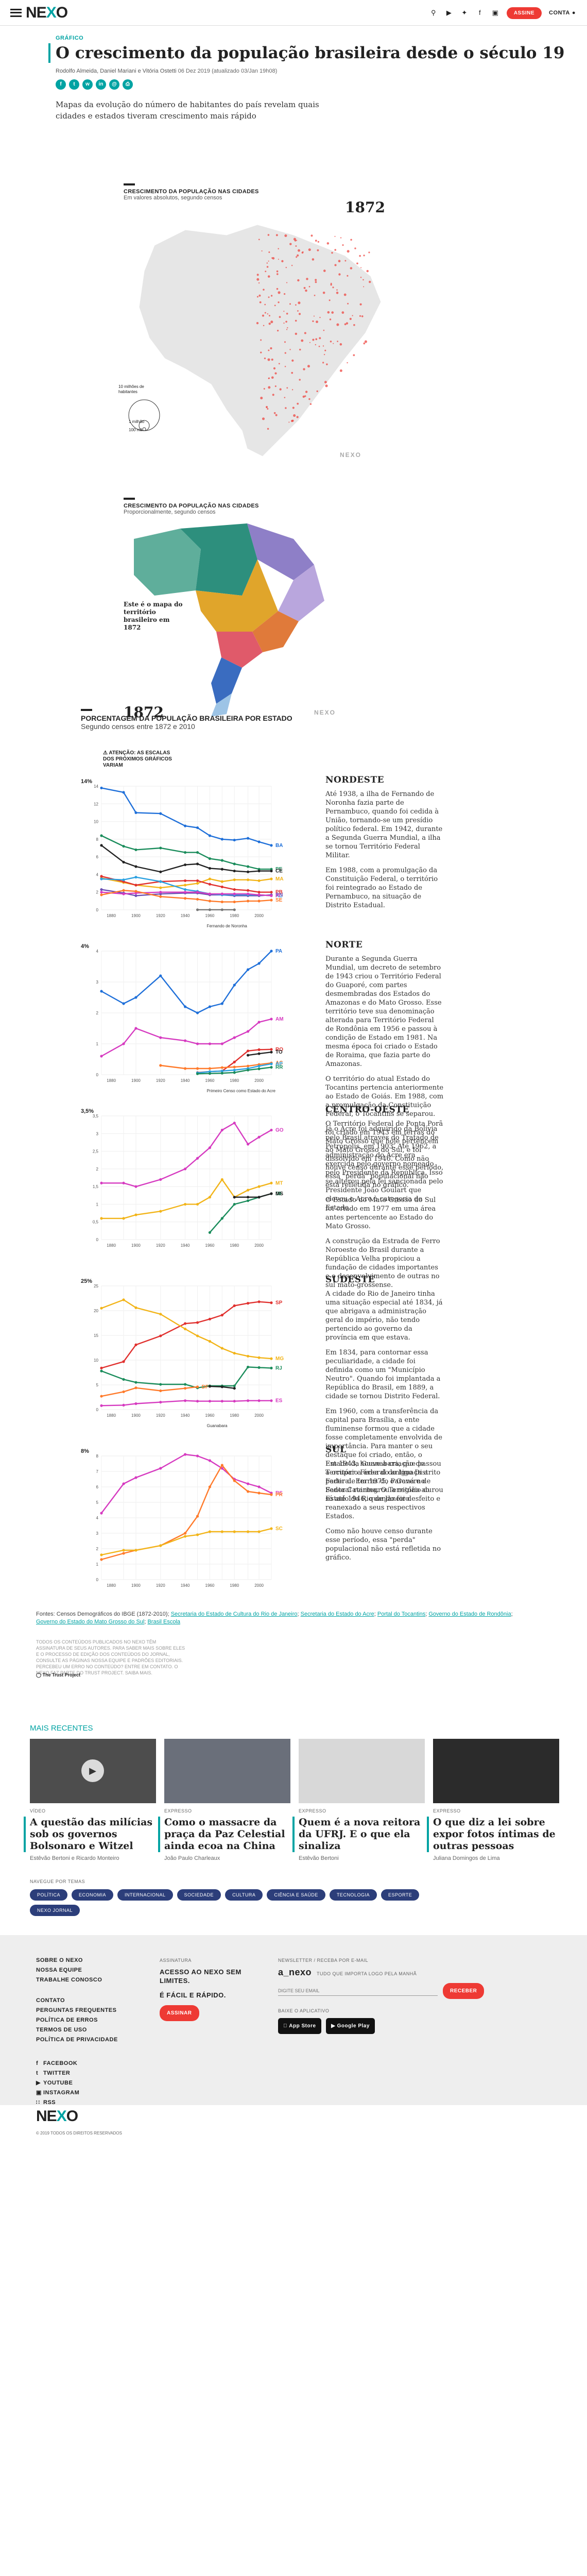 This screenshot has width=587, height=2576. Describe the element at coordinates (400, 1895) in the screenshot. I see `topic-tag: ESPORTE` at that location.